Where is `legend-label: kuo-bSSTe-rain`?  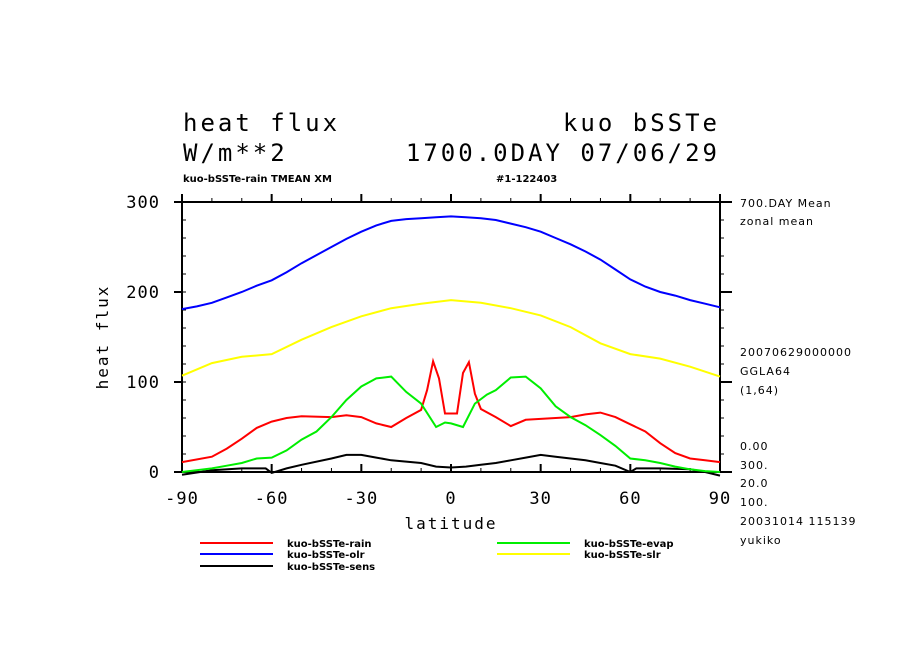 legend-label: kuo-bSSTe-rain is located at coordinates (329, 544).